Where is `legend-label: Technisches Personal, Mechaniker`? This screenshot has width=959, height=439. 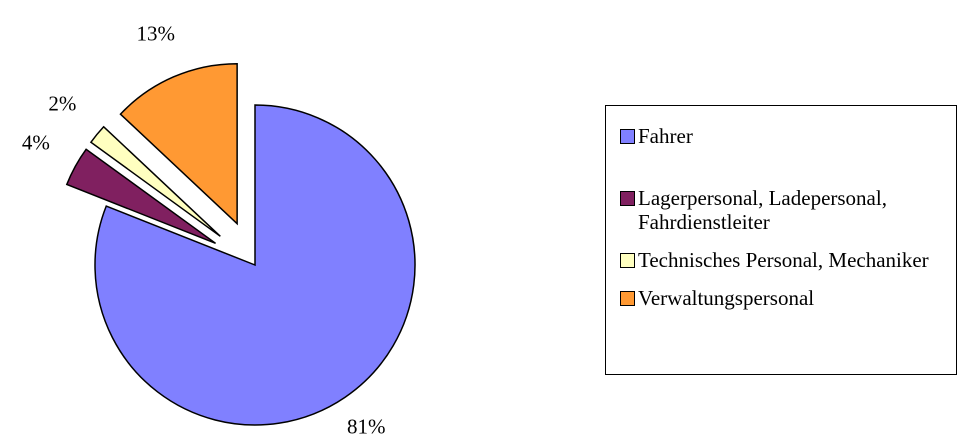
legend-label: Technisches Personal, Mechaniker is located at coordinates (783, 260).